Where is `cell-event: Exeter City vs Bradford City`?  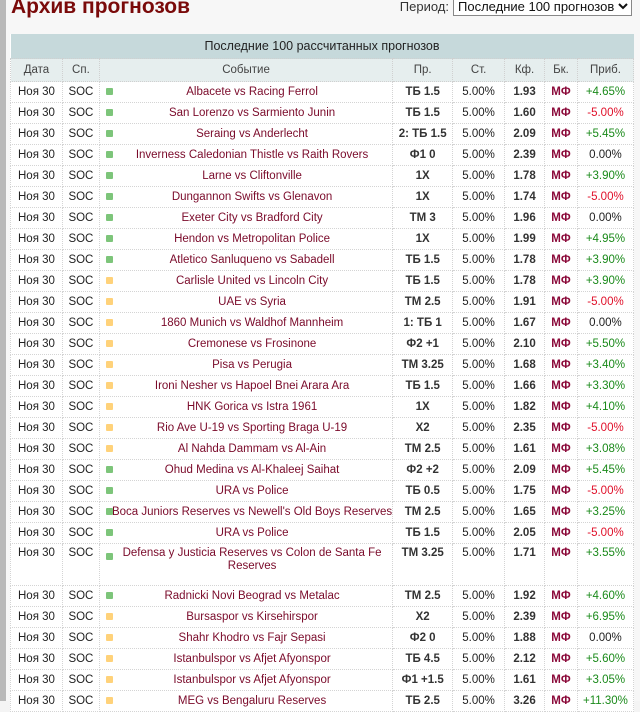
cell-event: Exeter City vs Bradford City is located at coordinates (246, 218).